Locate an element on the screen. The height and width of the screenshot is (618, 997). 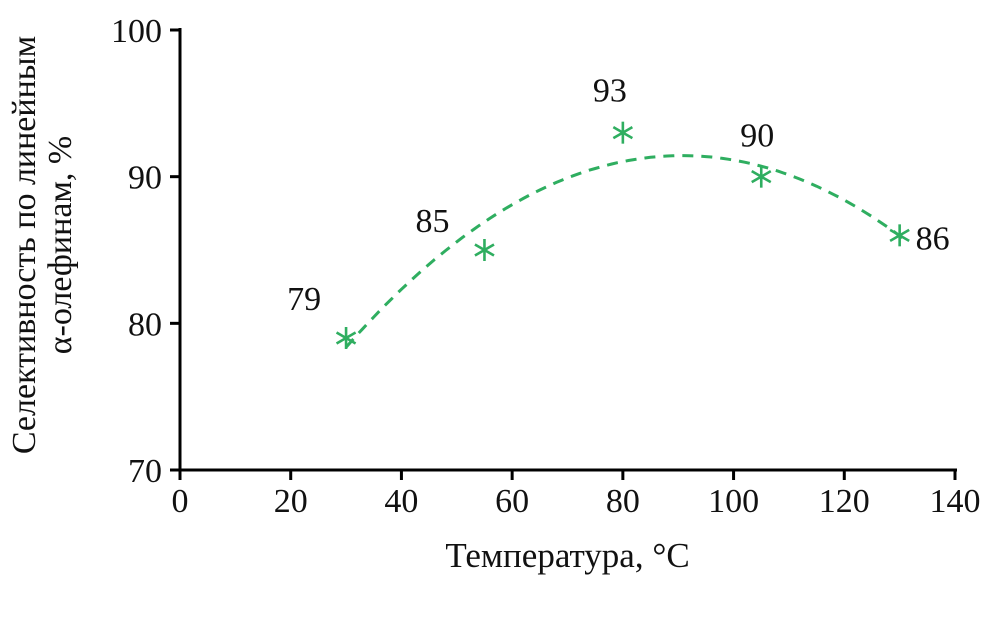
y-axis-tick-label: 100 is located at coordinates (136, 31).